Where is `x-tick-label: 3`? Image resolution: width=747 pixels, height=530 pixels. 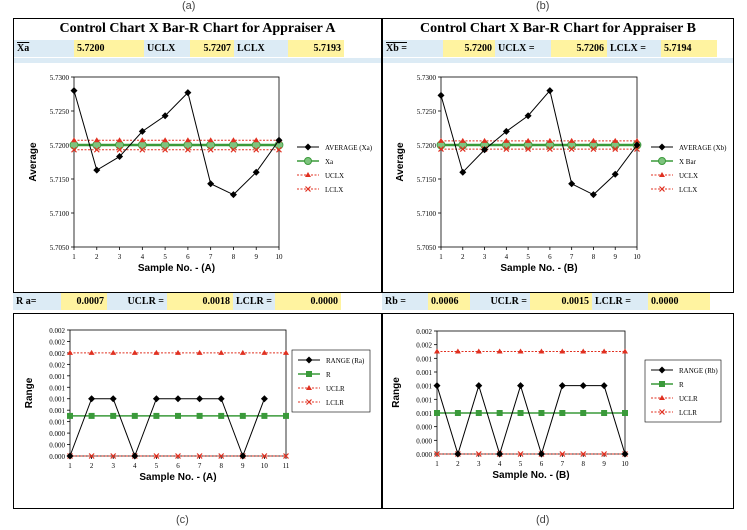 x-tick-label: 3 is located at coordinates (113, 466).